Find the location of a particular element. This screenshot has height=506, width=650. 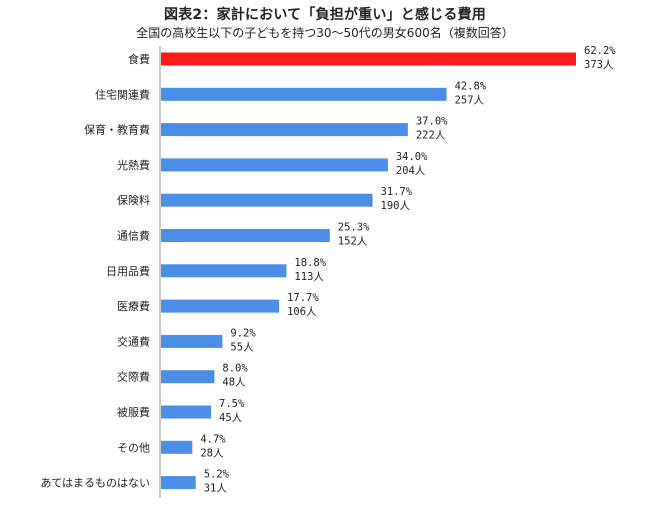

bar-count-label: 204人 is located at coordinates (411, 171).